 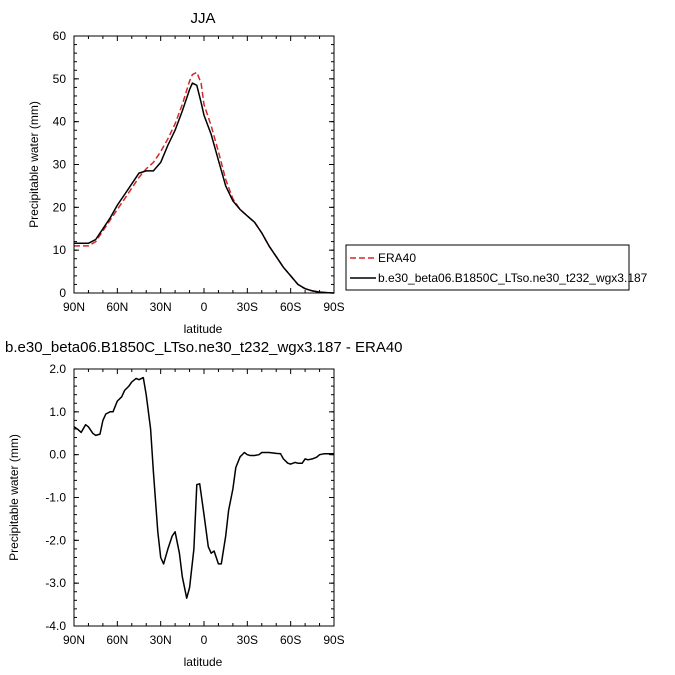 What do you see at coordinates (290, 307) in the screenshot?
I see `top-x-tick-label: 60S` at bounding box center [290, 307].